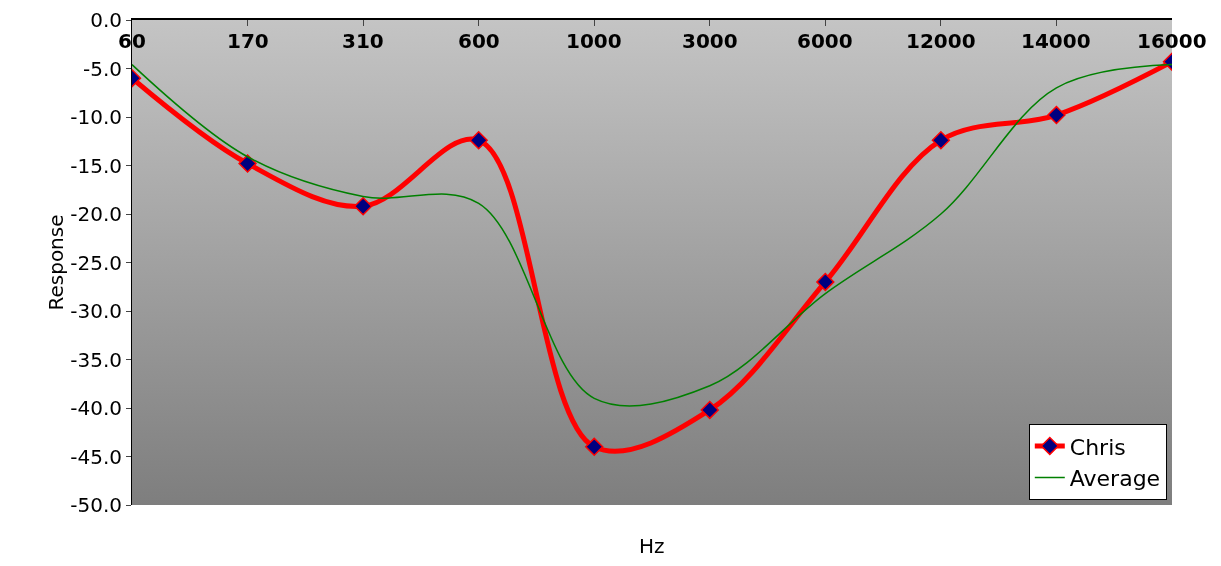 This screenshot has width=1221, height=566. Describe the element at coordinates (1172, 41) in the screenshot. I see `x-tick-label: 16000` at that location.